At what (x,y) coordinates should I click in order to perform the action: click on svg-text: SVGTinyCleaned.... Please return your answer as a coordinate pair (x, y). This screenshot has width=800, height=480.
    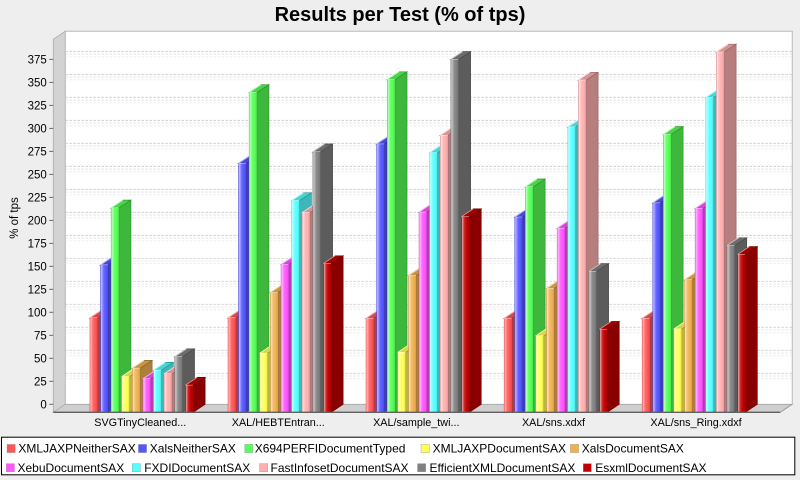
    Looking at the image, I should click on (140, 423).